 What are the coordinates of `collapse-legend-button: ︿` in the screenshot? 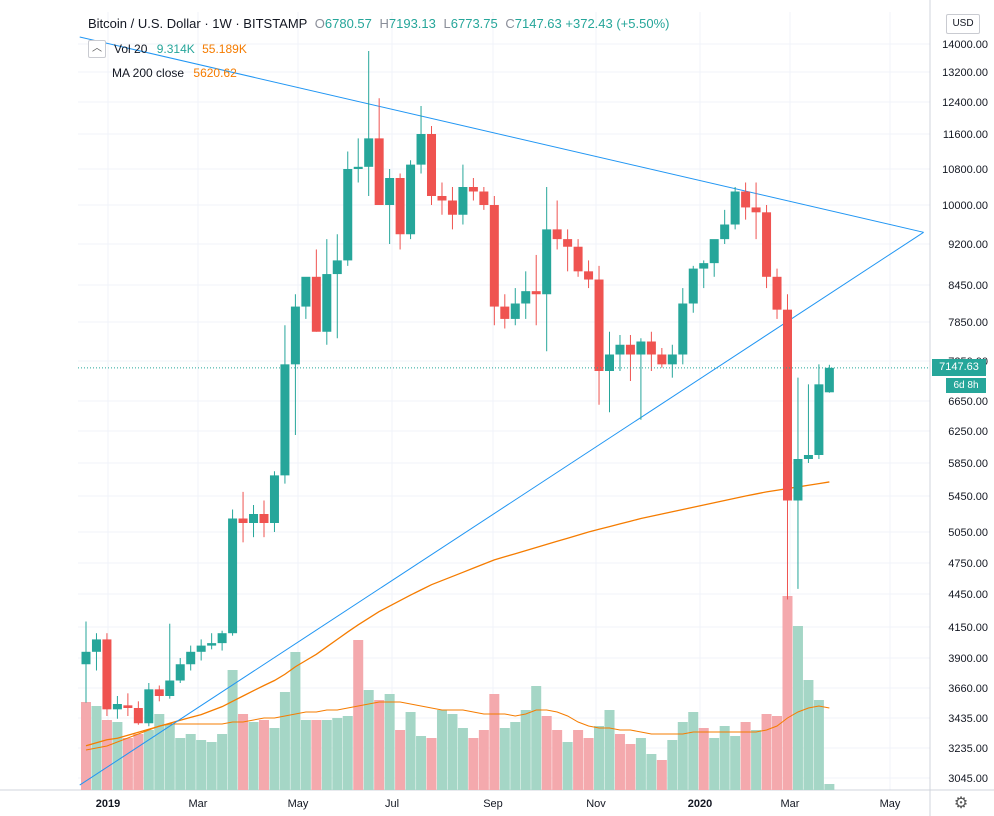 It's located at (97, 49).